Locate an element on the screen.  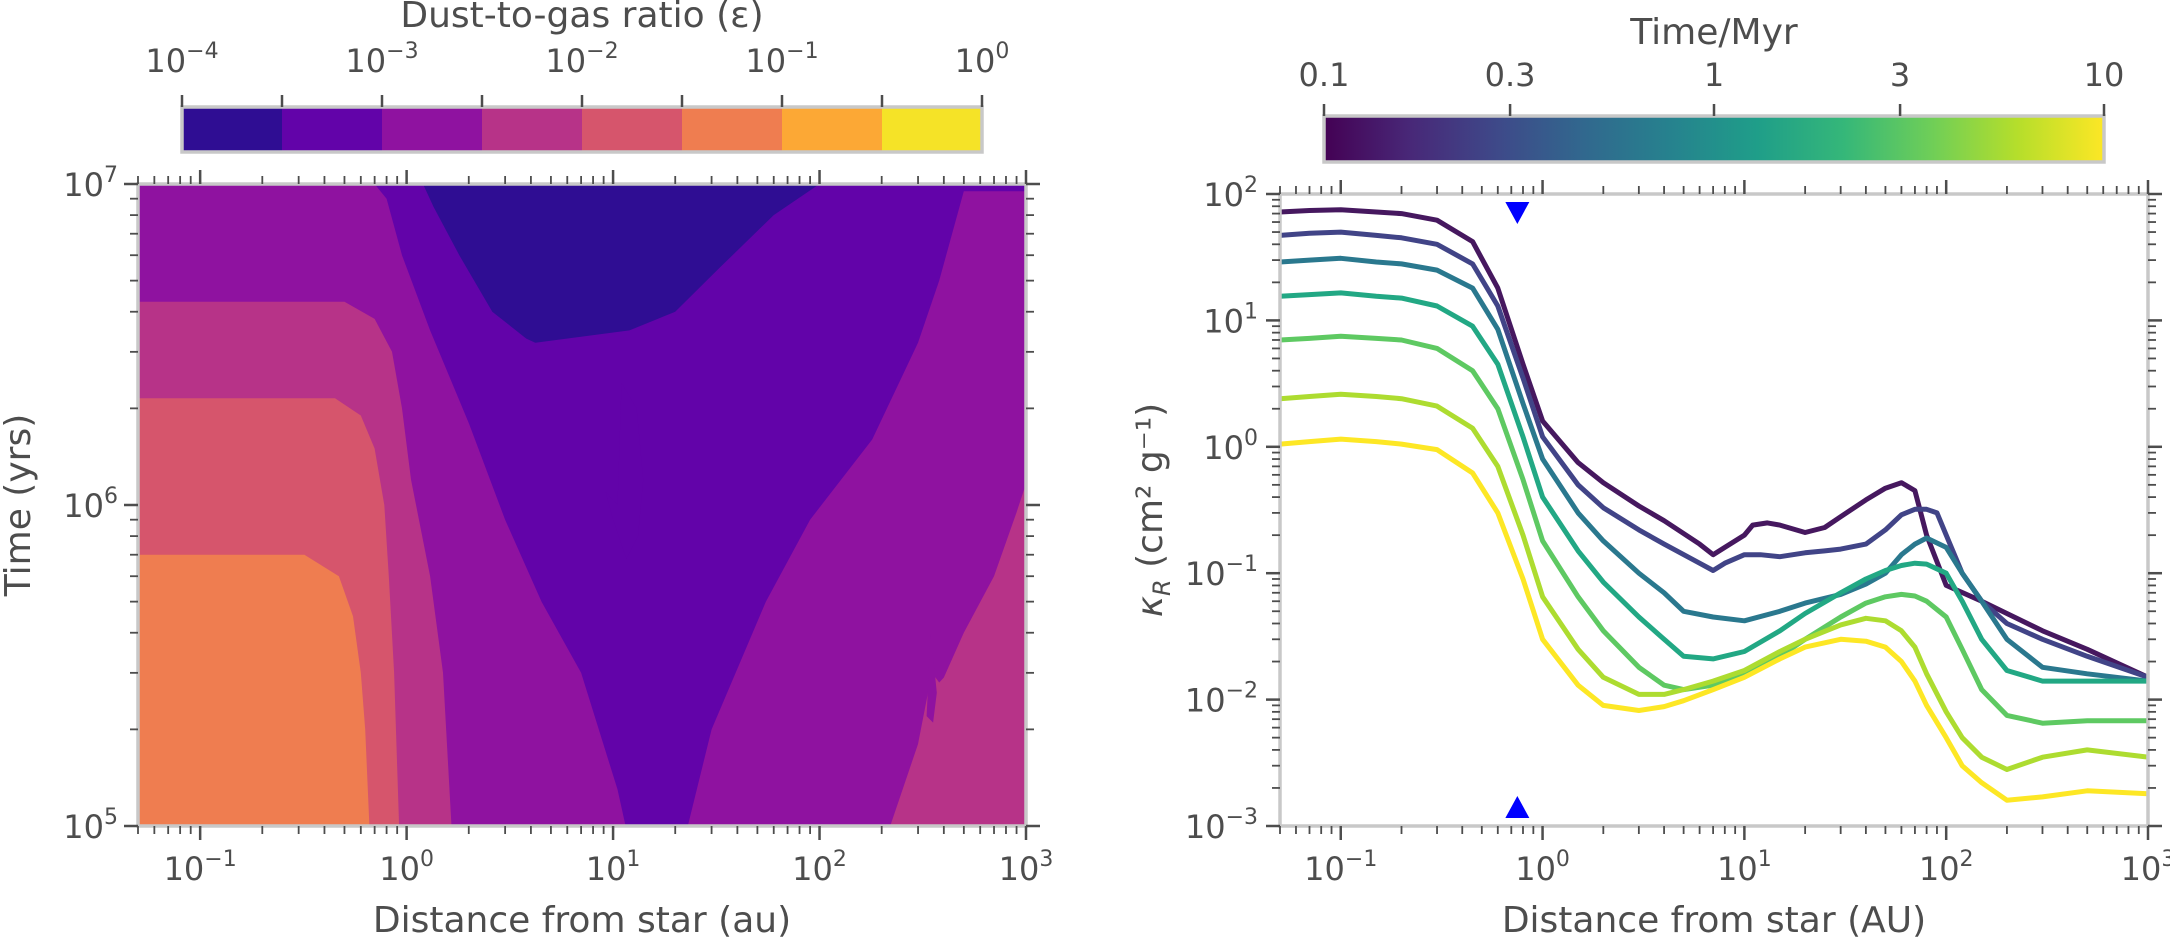
colorbar-tick-label: 10 is located at coordinates (2104, 75).